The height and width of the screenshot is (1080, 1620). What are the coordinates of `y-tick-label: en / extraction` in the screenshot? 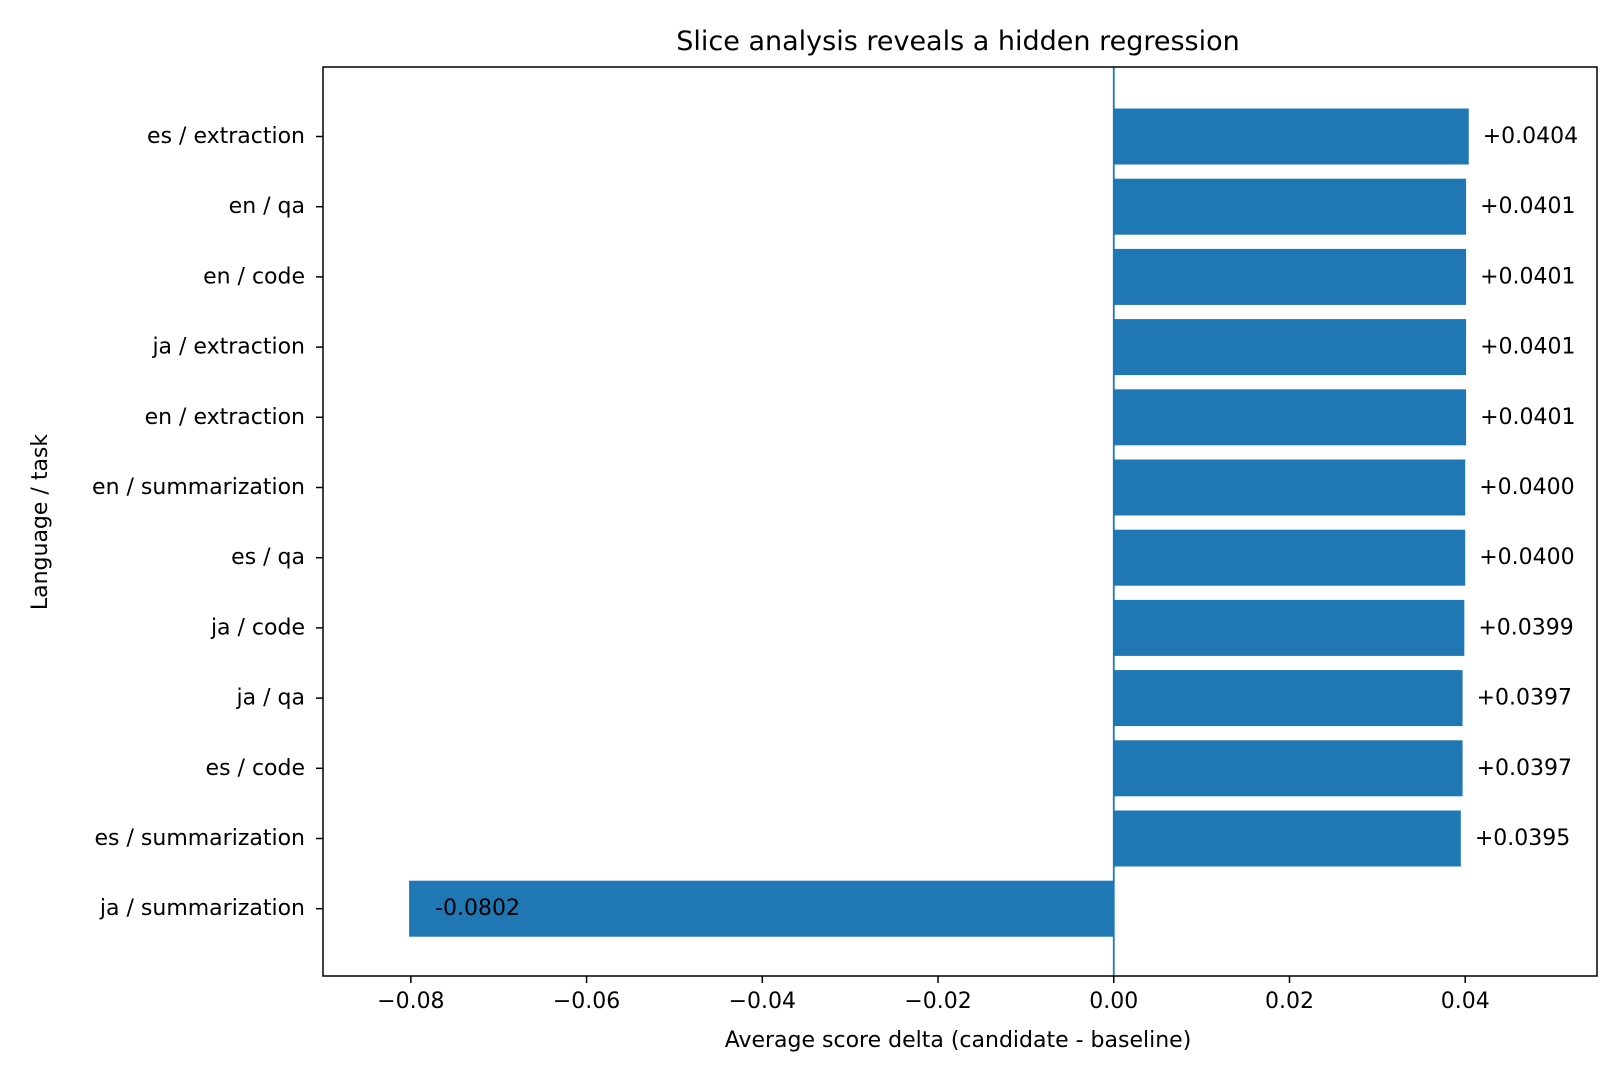 It's located at (225, 417).